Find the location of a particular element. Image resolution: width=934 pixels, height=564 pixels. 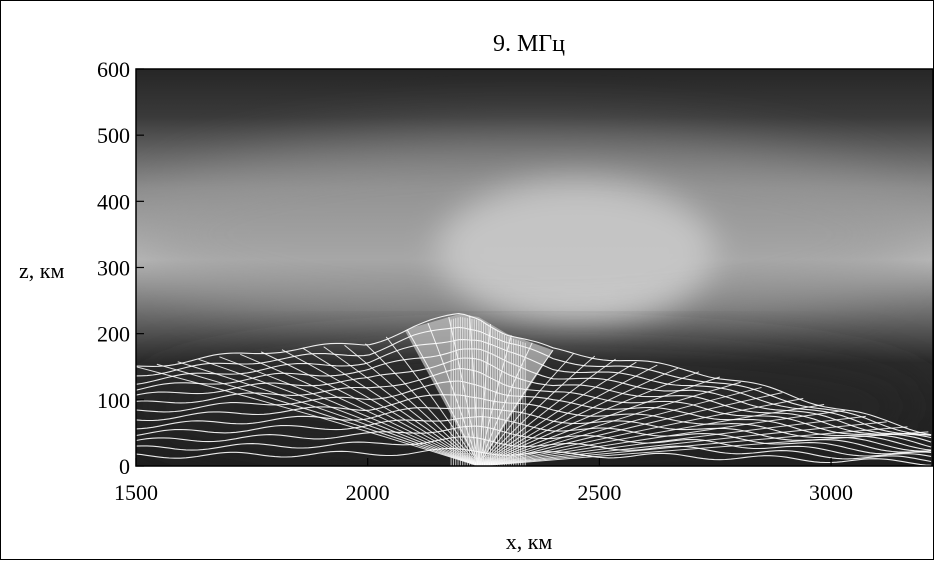

y-axis: 0 100 200 300 400 500 600 is located at coordinates (120, 268).